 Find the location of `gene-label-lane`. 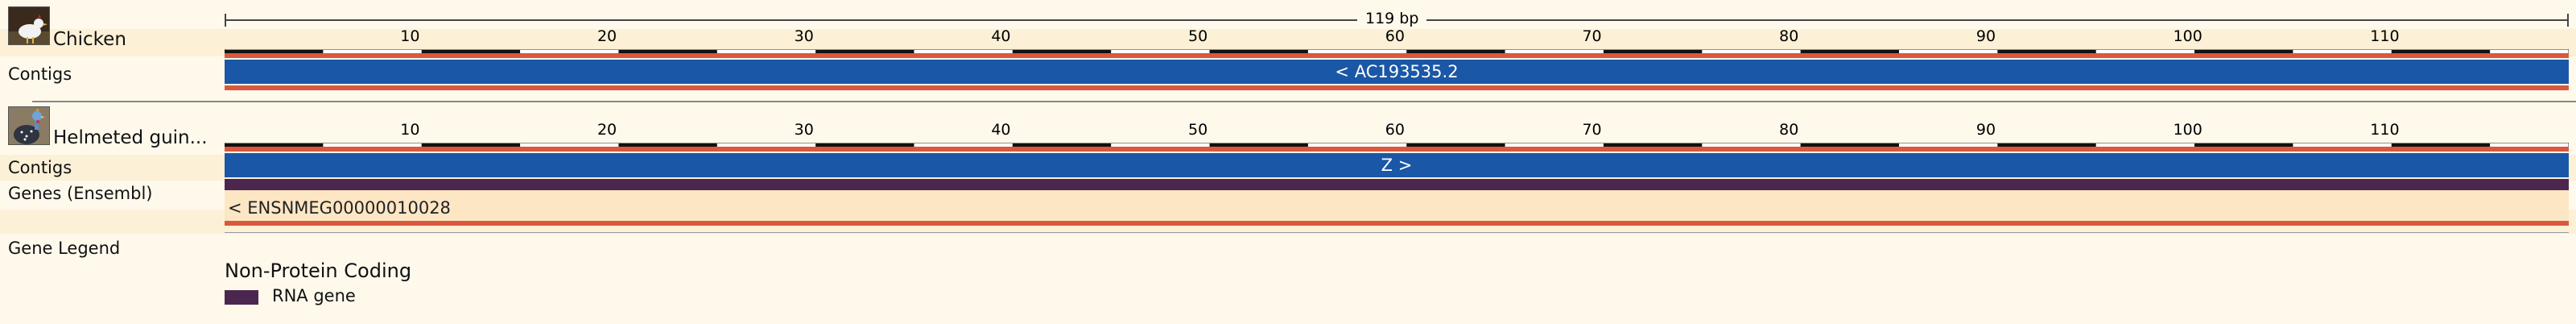

gene-label-lane is located at coordinates (1397, 207).